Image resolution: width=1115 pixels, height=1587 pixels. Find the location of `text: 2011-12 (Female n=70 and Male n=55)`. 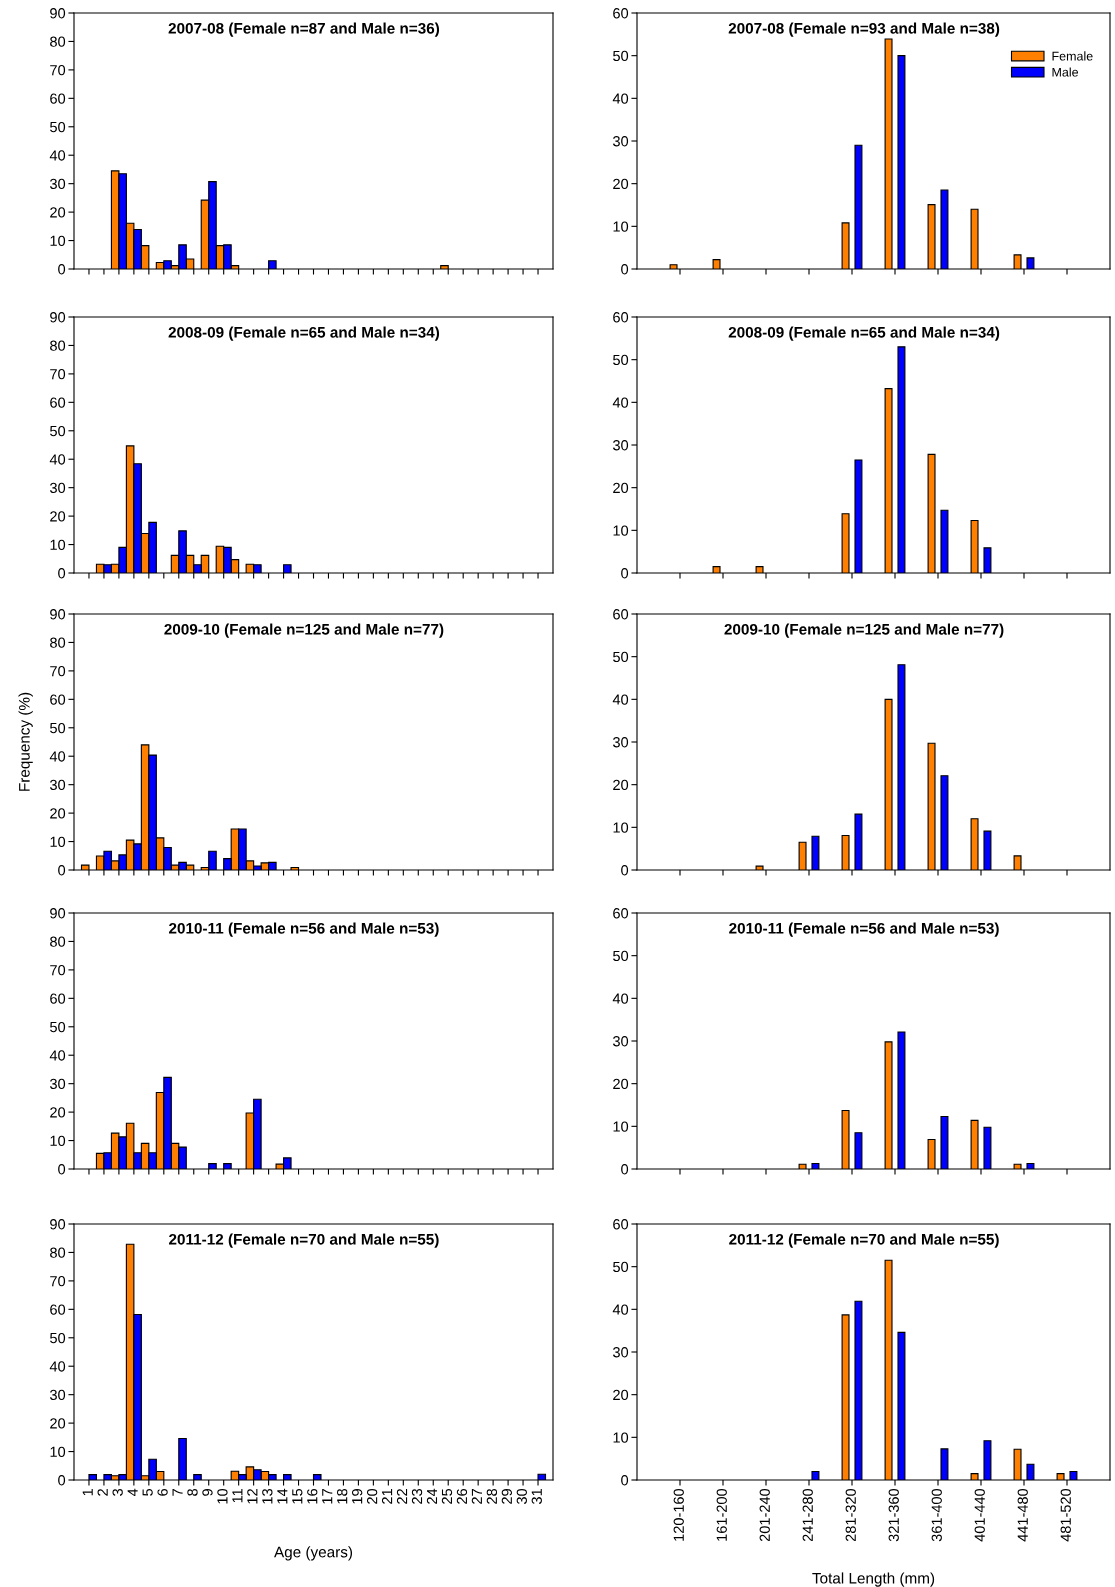

text: 2011-12 (Female n=70 and Male n=55) is located at coordinates (864, 1240).